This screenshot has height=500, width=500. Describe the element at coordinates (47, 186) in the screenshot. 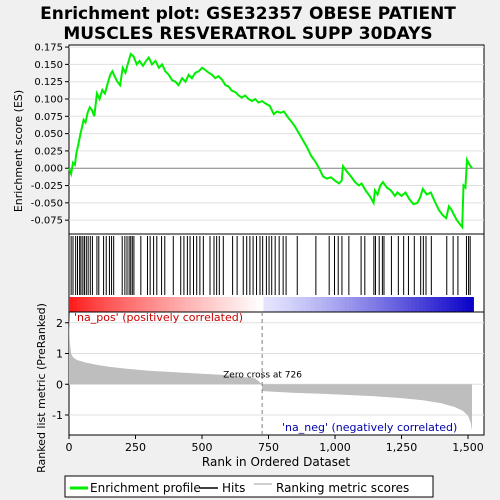

I see `es-y-tick-label: -0.025` at that location.